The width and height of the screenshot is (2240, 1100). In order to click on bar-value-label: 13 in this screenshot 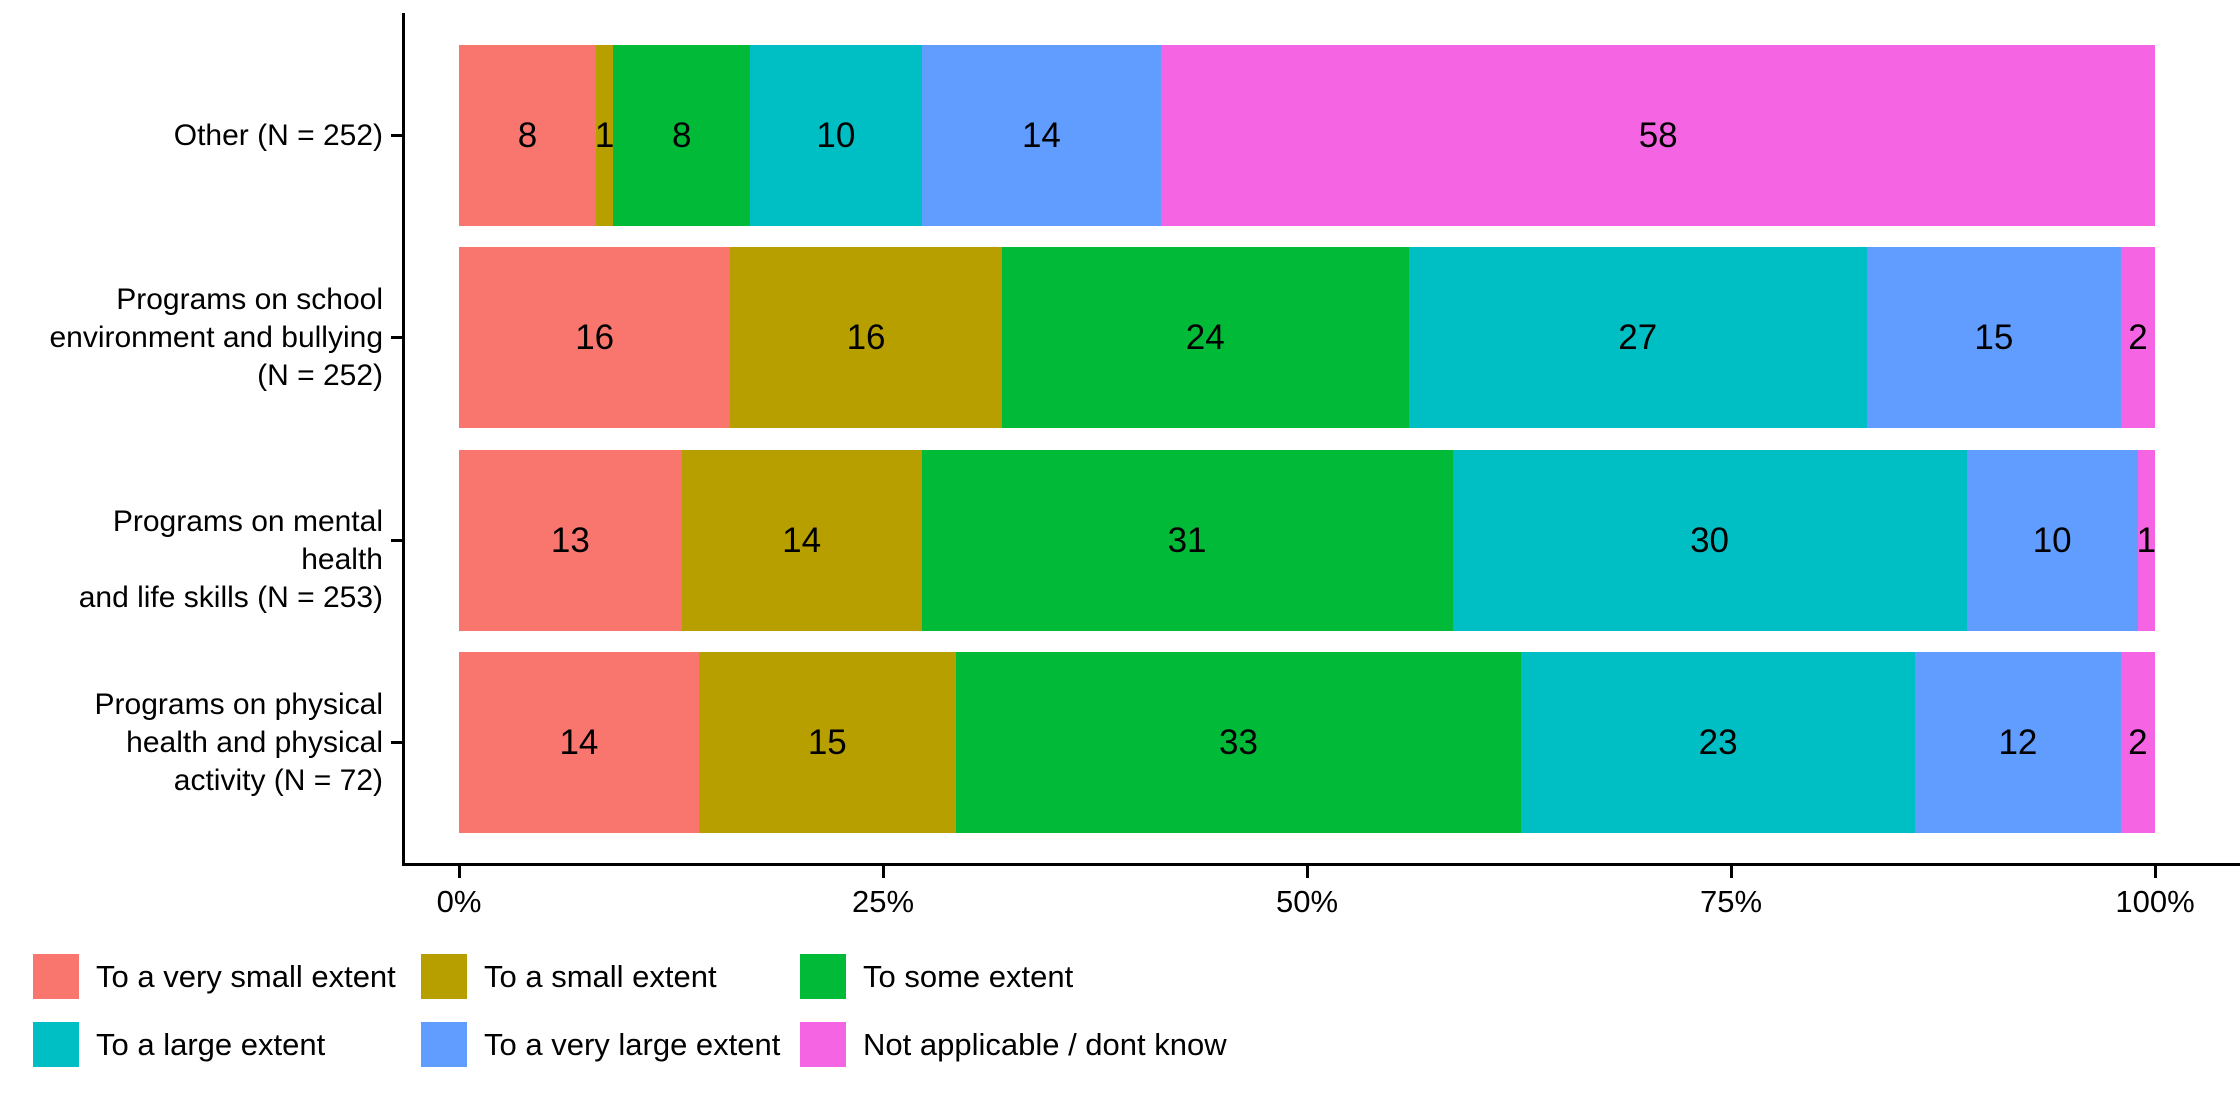, I will do `click(570, 540)`.